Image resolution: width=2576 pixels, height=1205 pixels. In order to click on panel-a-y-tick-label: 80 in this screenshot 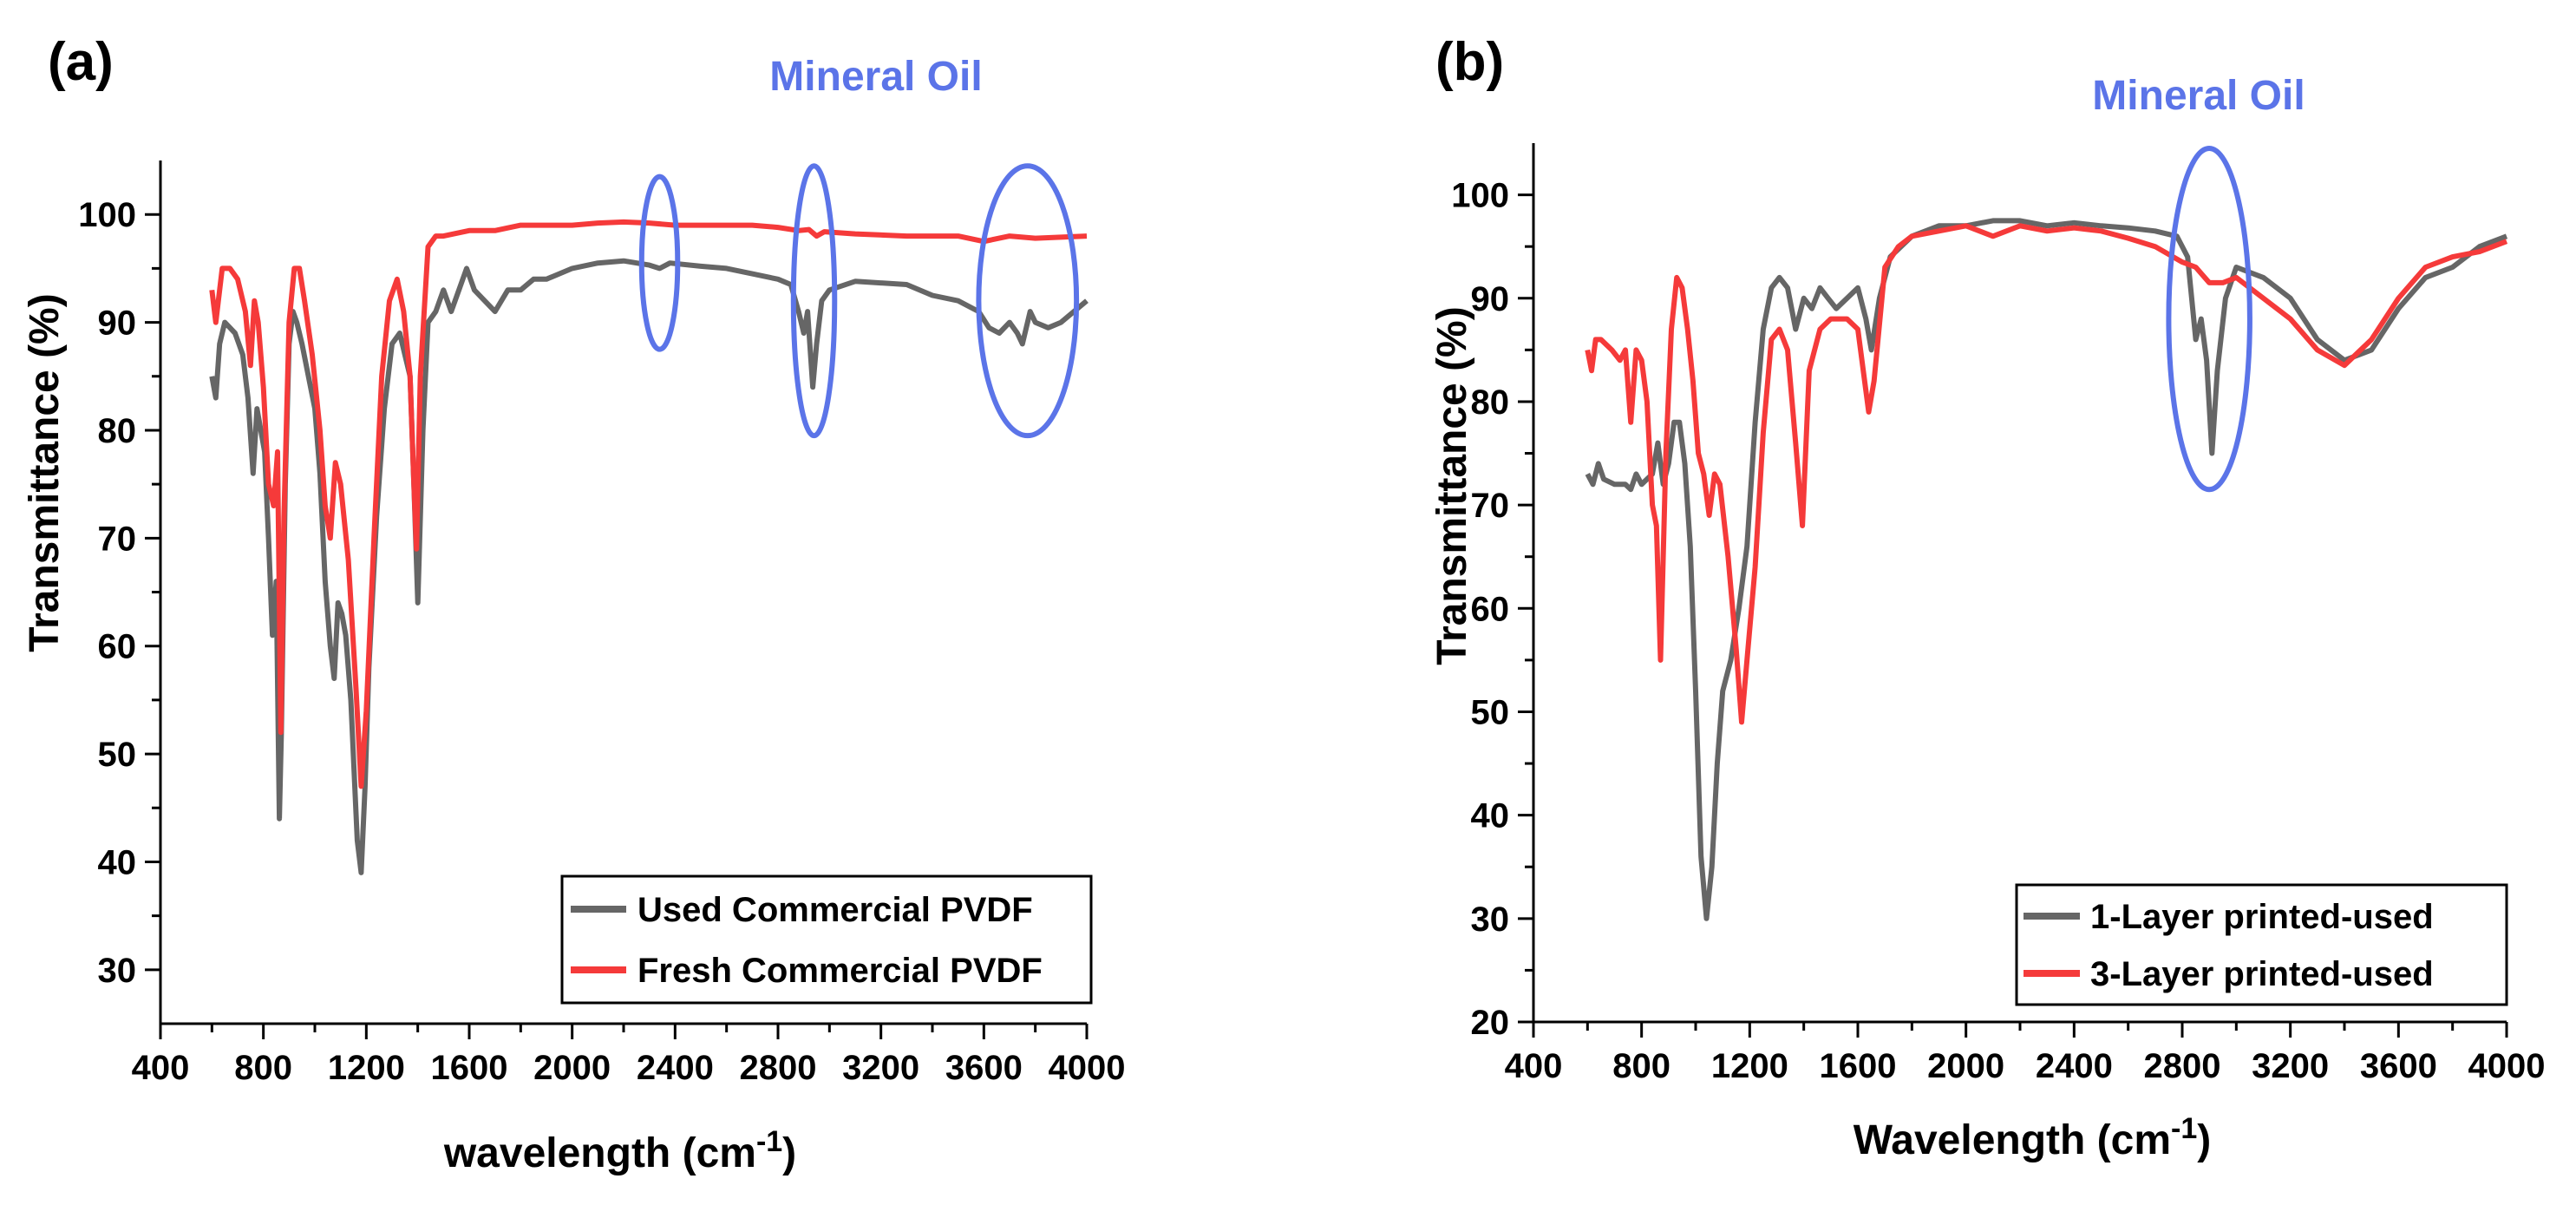, I will do `click(117, 431)`.